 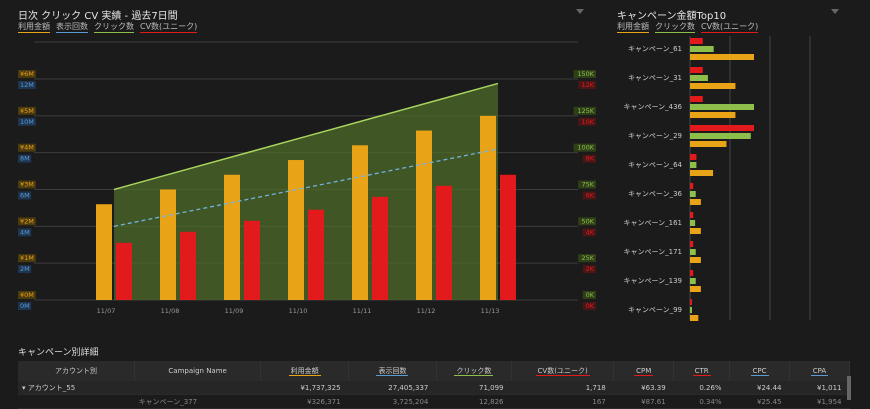 I want to click on axis-tick-label: 10M, so click(x=27, y=122).